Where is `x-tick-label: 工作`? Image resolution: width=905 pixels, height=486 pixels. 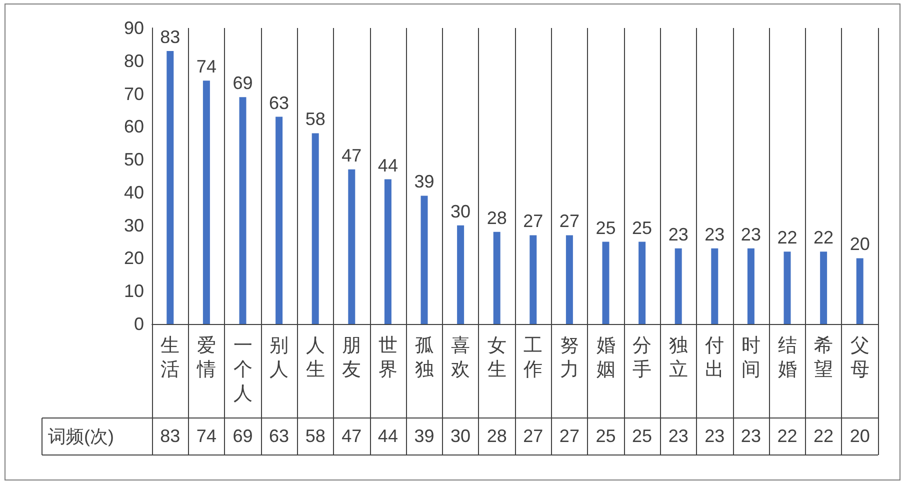 x-tick-label: 工作 is located at coordinates (532, 358).